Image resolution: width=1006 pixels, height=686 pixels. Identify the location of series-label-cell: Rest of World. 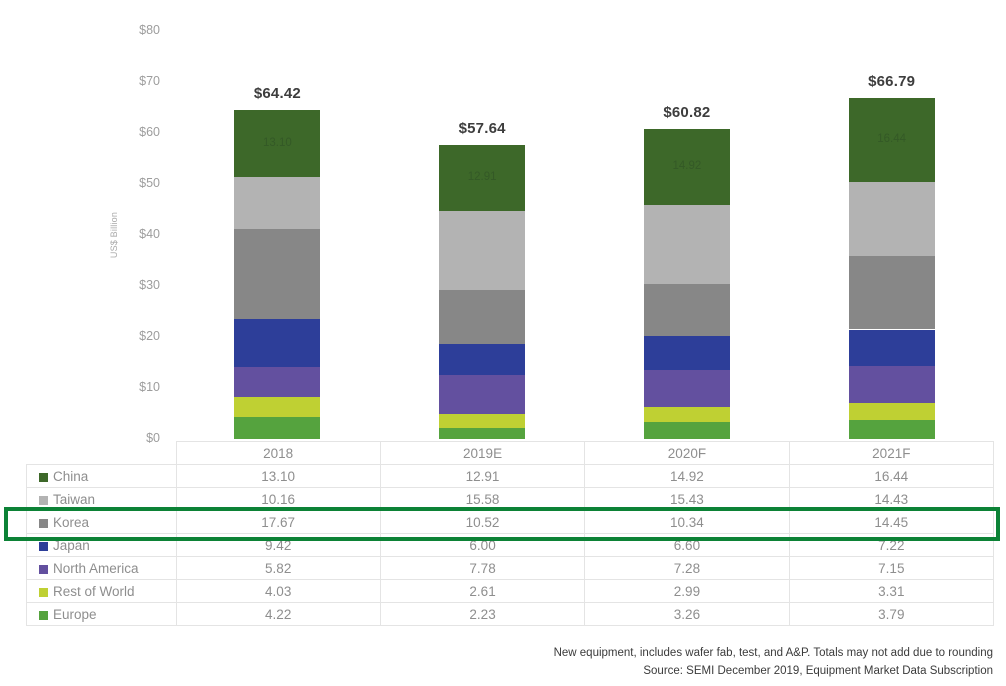
(101, 591).